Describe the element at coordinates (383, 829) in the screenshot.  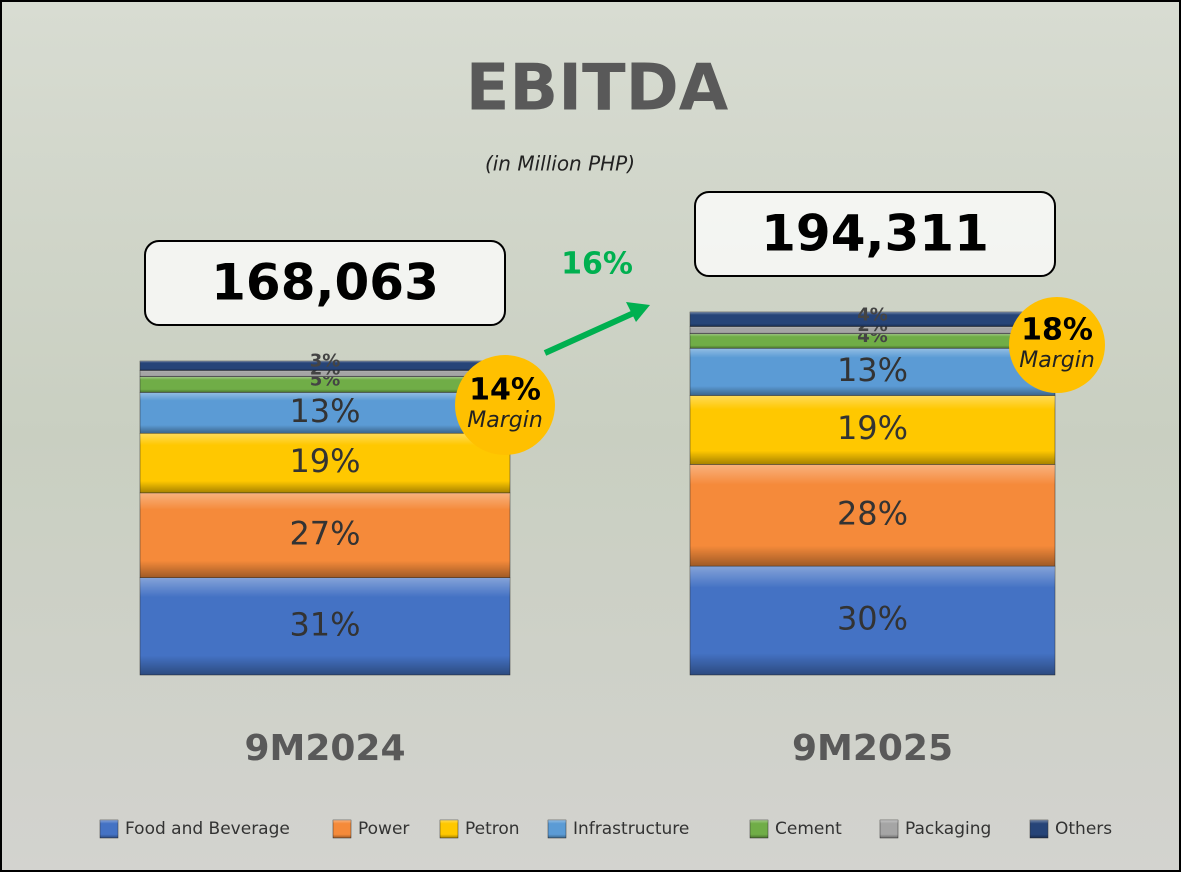
I see `legend-label: Power` at that location.